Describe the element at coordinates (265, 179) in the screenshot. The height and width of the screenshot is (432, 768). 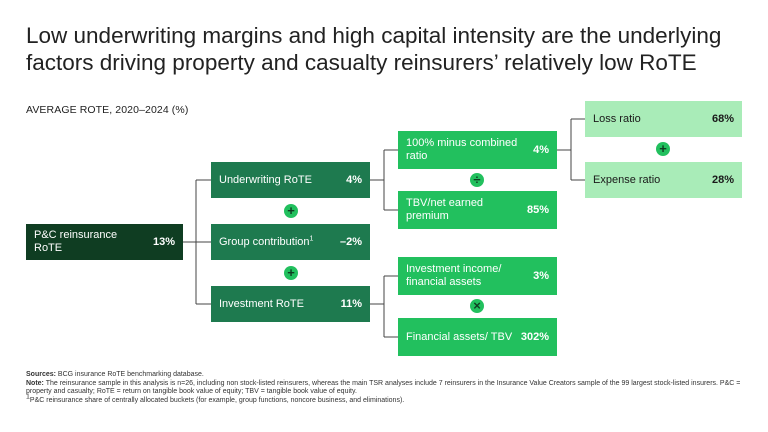
I see `node-label: Underwriting RoTE` at that location.